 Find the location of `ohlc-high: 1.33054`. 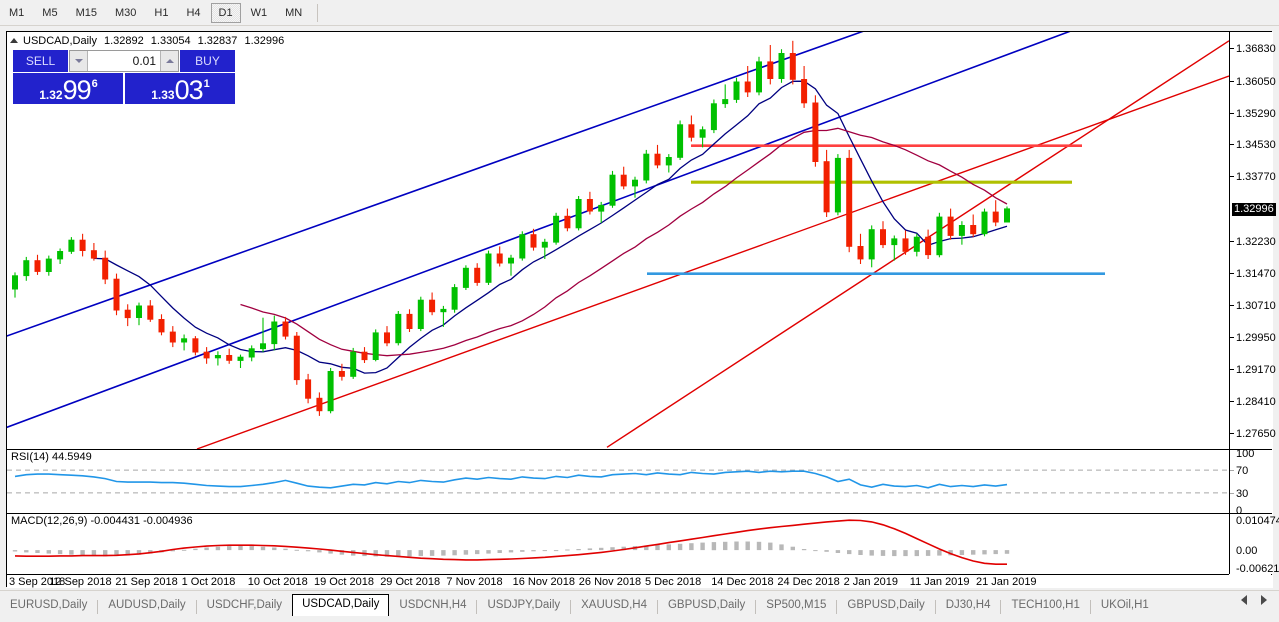

ohlc-high: 1.33054 is located at coordinates (170, 40).